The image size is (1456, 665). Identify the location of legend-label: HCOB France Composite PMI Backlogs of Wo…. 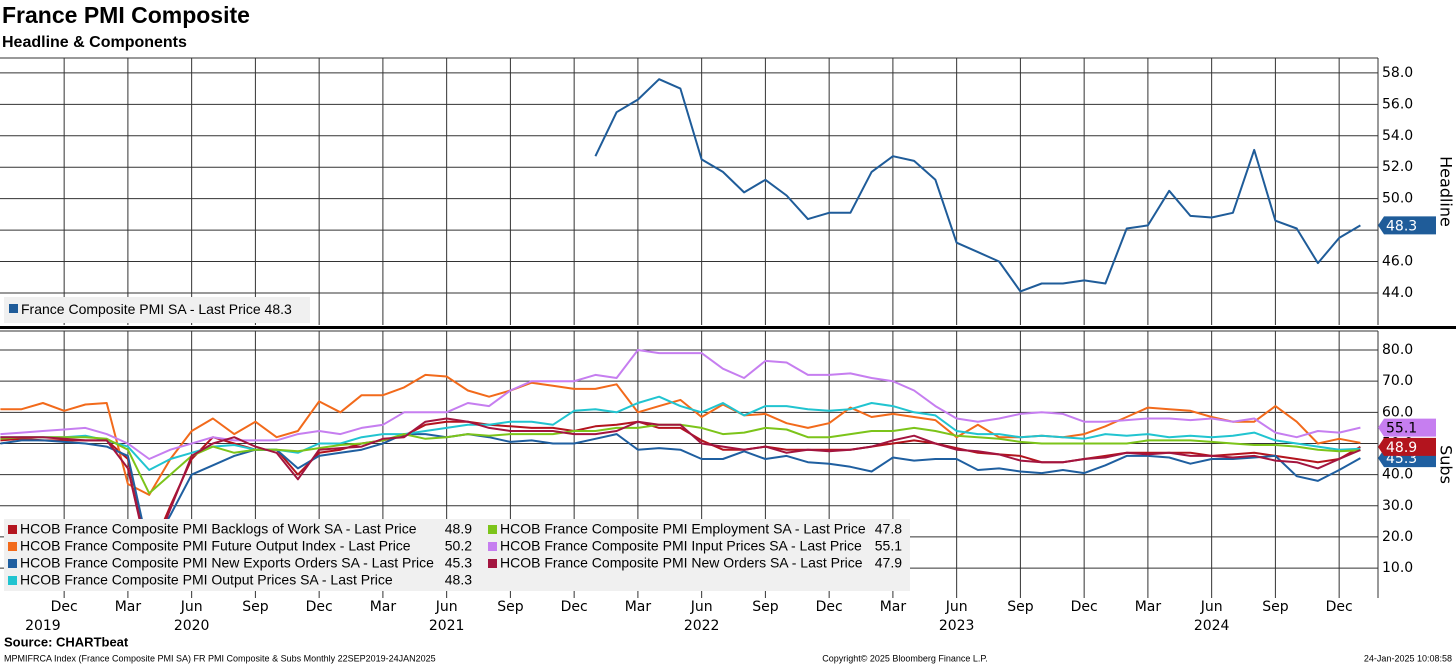
(218, 529).